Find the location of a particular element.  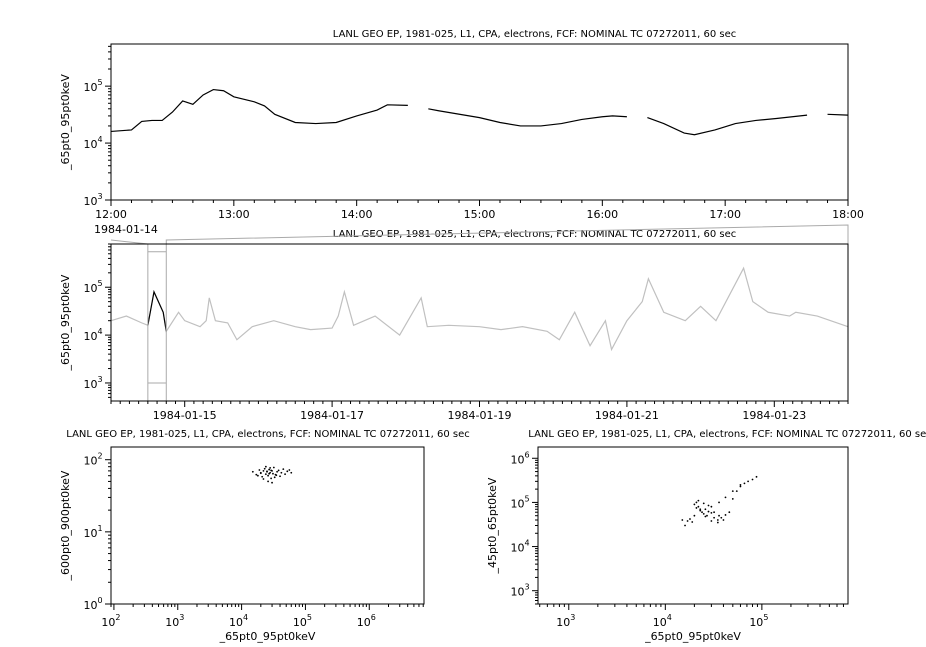

y-axis-label: _45pt0_65pt0keV is located at coordinates (492, 525).